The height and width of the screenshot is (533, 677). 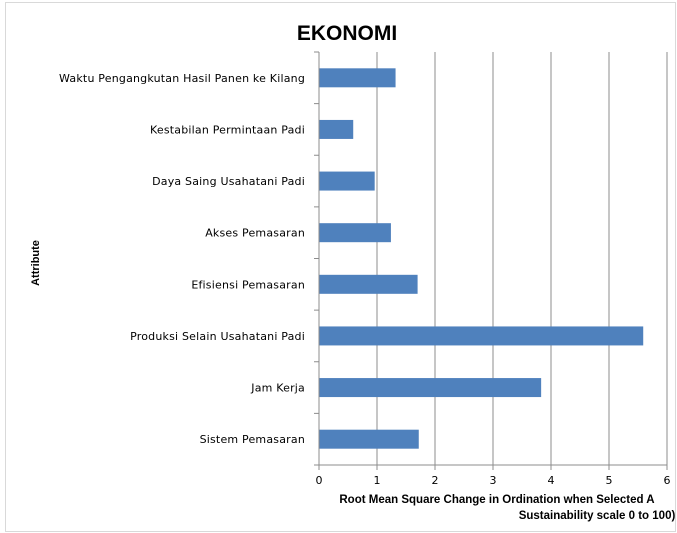 What do you see at coordinates (377, 480) in the screenshot?
I see `x-tick-label: 1` at bounding box center [377, 480].